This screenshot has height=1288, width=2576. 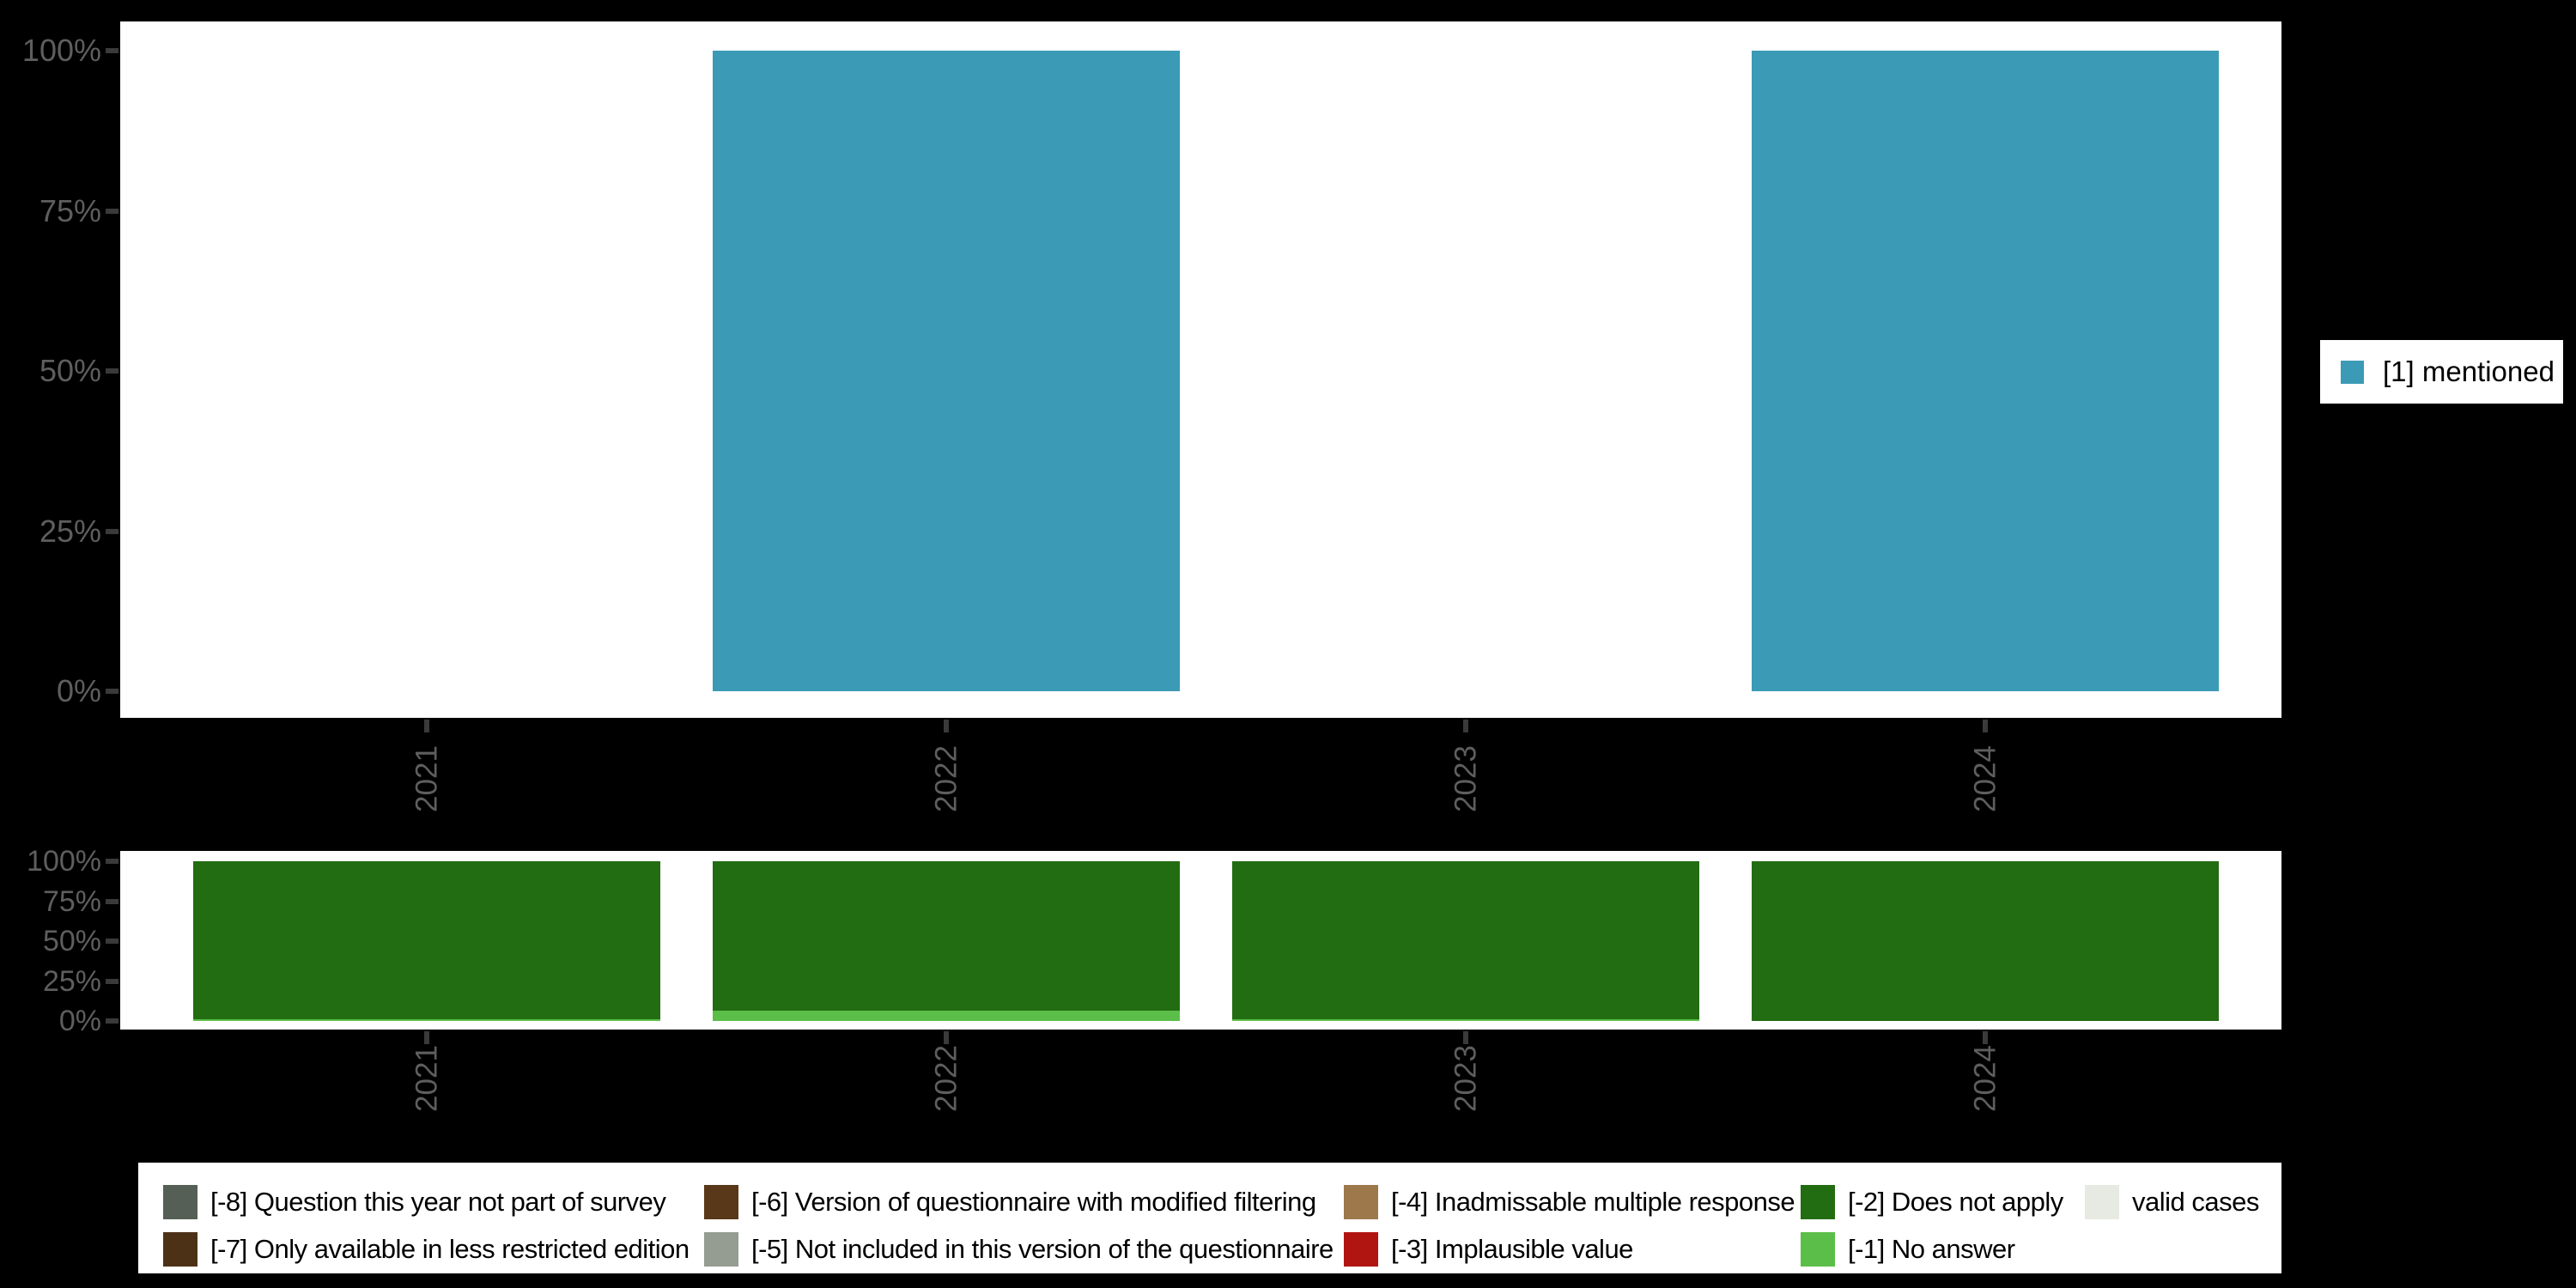 What do you see at coordinates (1955, 1202) in the screenshot?
I see `legend-item-label: [-2] Does not apply` at bounding box center [1955, 1202].